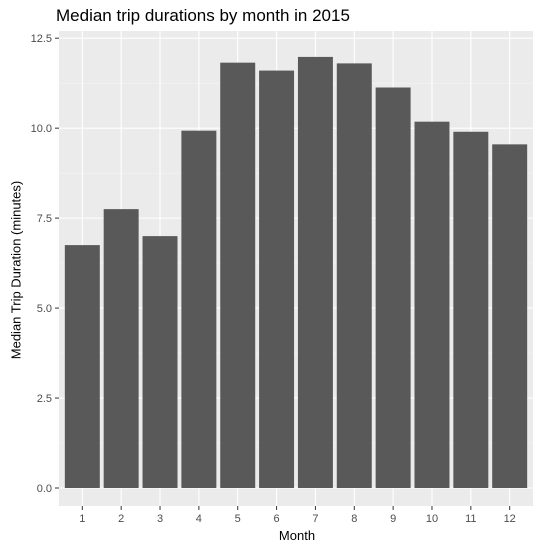 The image size is (545, 551). What do you see at coordinates (44, 309) in the screenshot?
I see `y-tick-label: 5.0` at bounding box center [44, 309].